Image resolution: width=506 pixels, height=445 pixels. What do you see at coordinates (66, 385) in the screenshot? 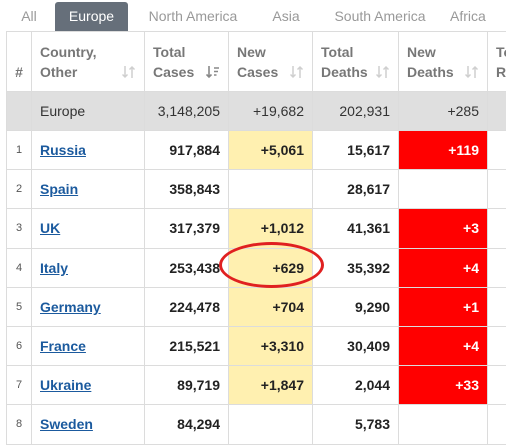
I see `country-link: Ukraine` at bounding box center [66, 385].